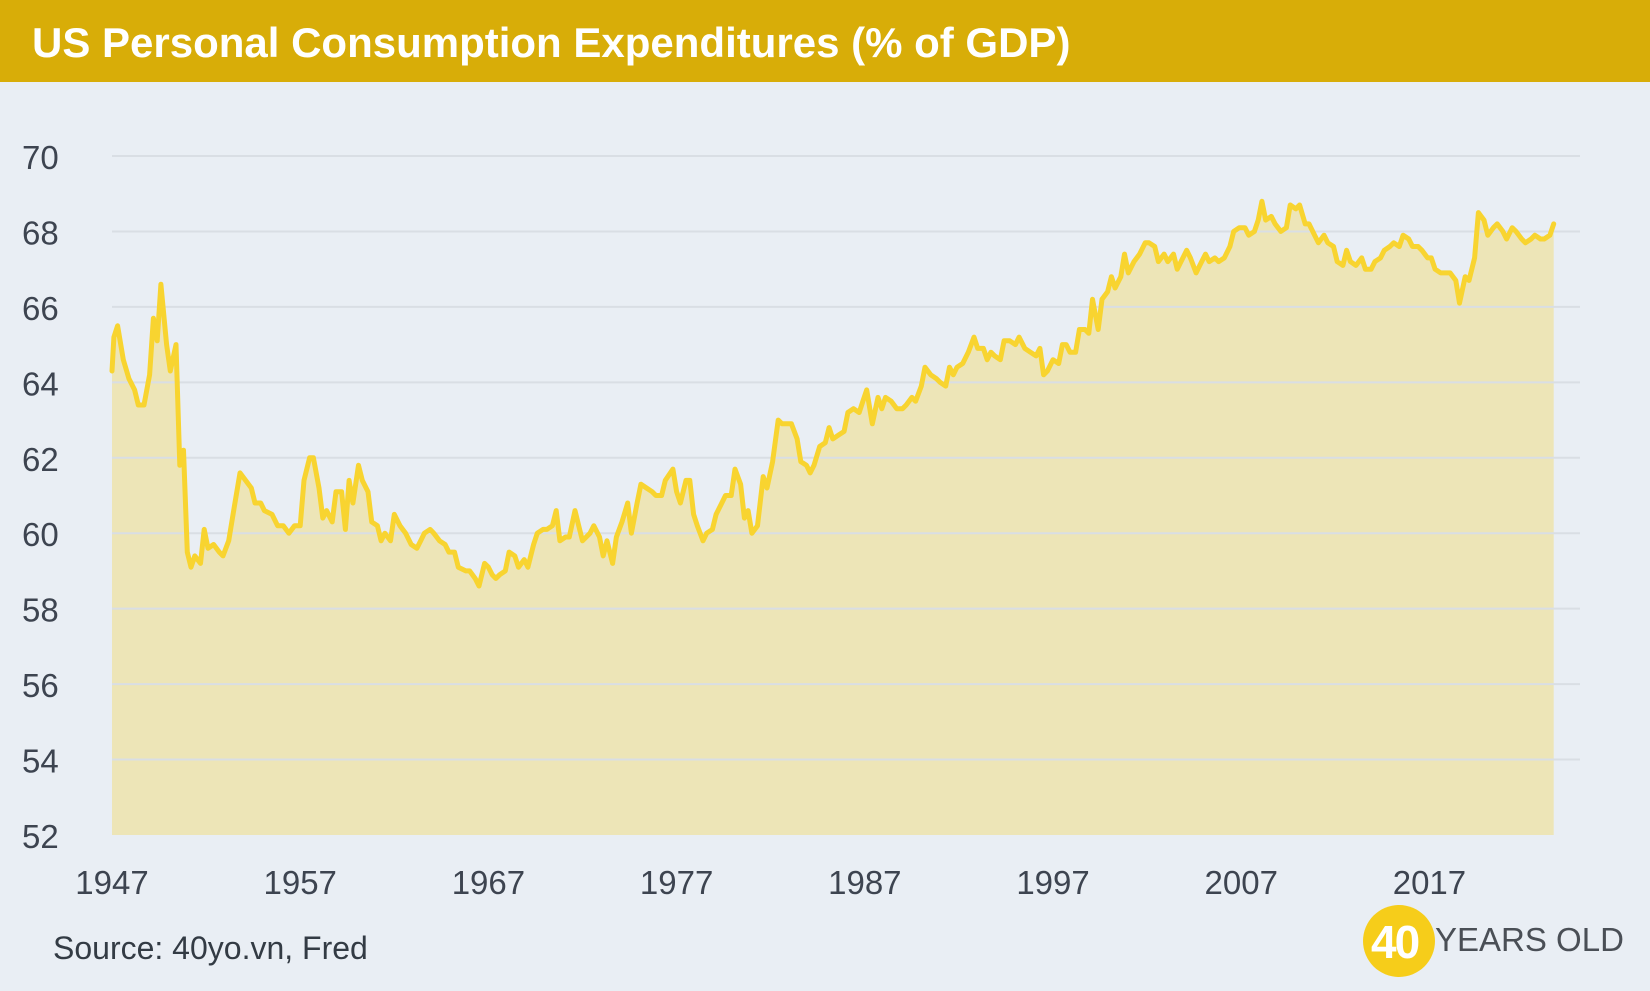  Describe the element at coordinates (40, 610) in the screenshot. I see `y-tick-label: 58` at that location.